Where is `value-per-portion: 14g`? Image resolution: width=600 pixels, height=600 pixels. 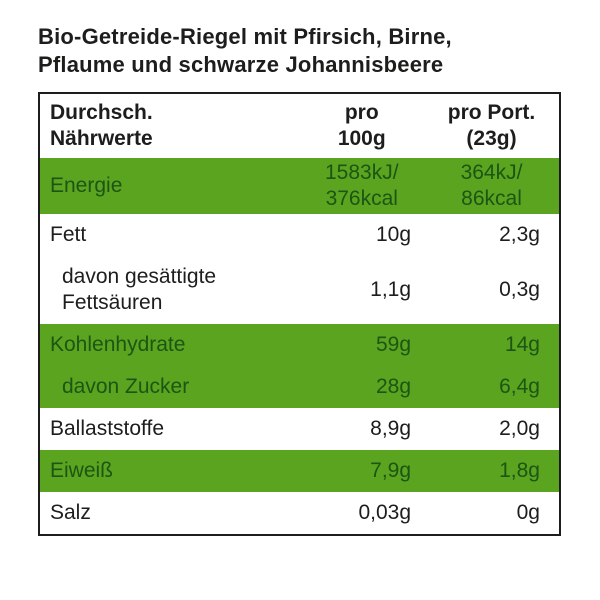
value-per-portion: 14g is located at coordinates (522, 344).